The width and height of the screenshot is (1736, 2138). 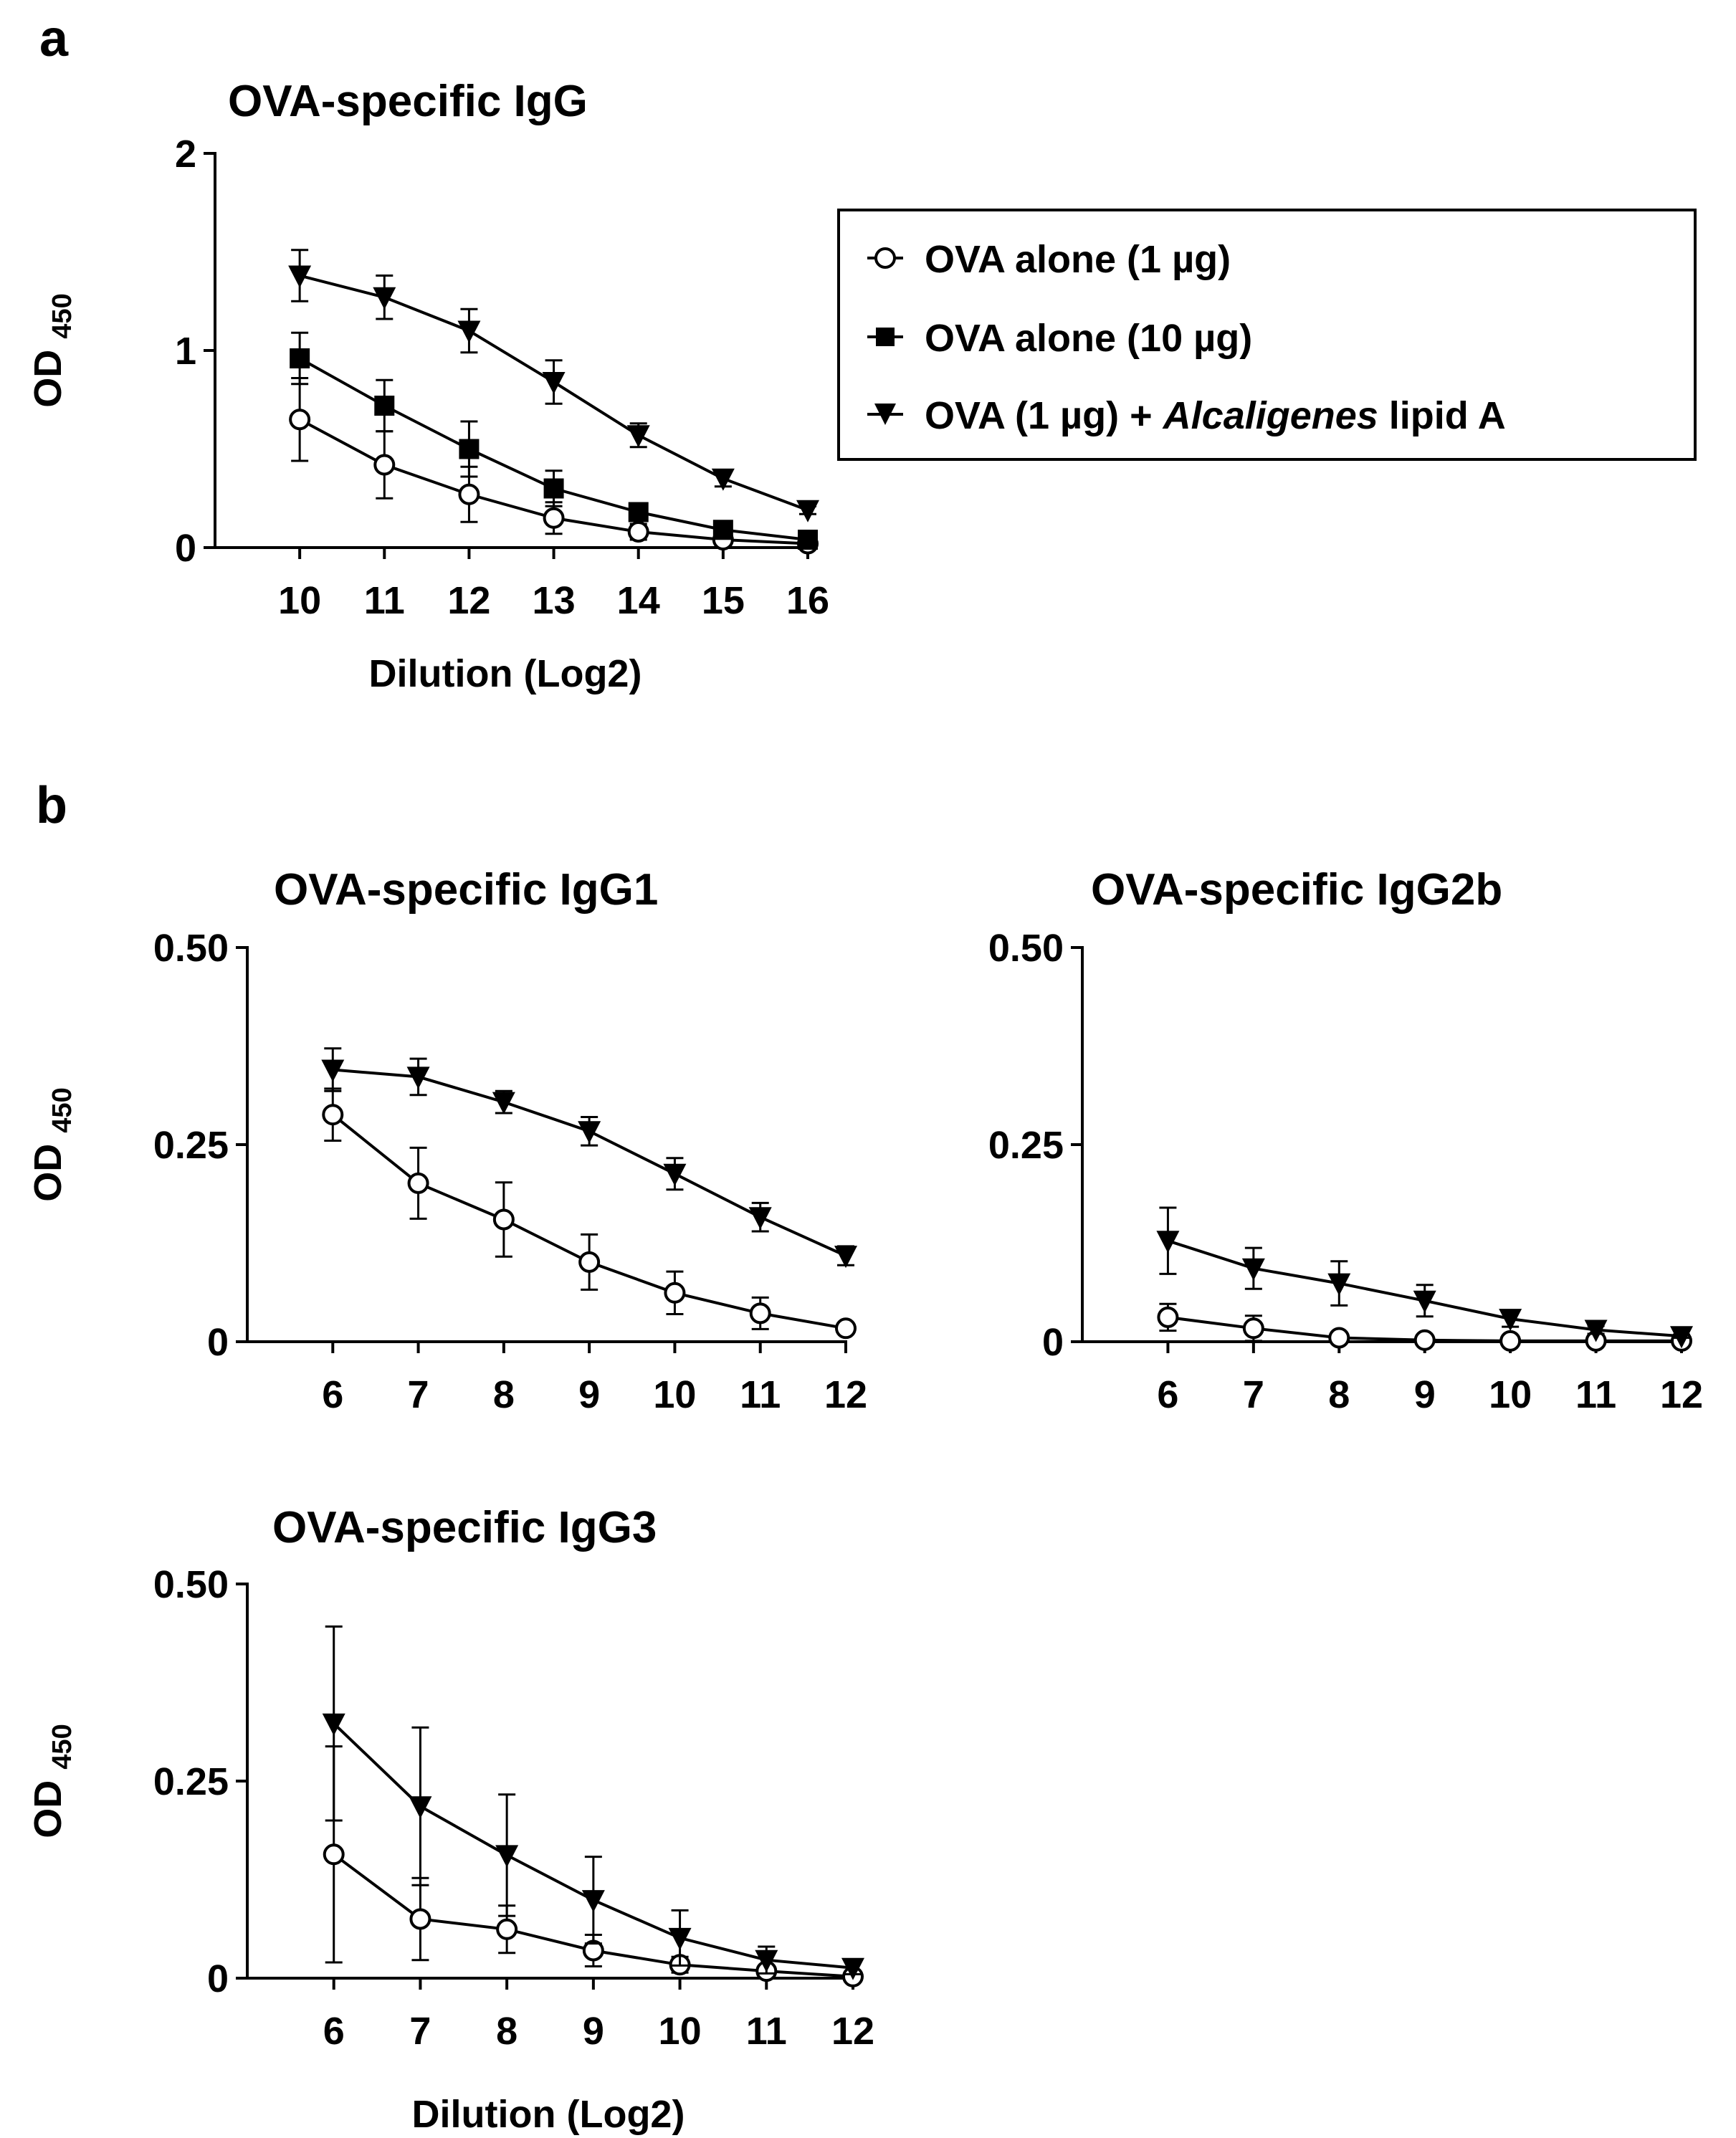 What do you see at coordinates (52, 805) in the screenshot?
I see `panel-label-b: b` at bounding box center [52, 805].